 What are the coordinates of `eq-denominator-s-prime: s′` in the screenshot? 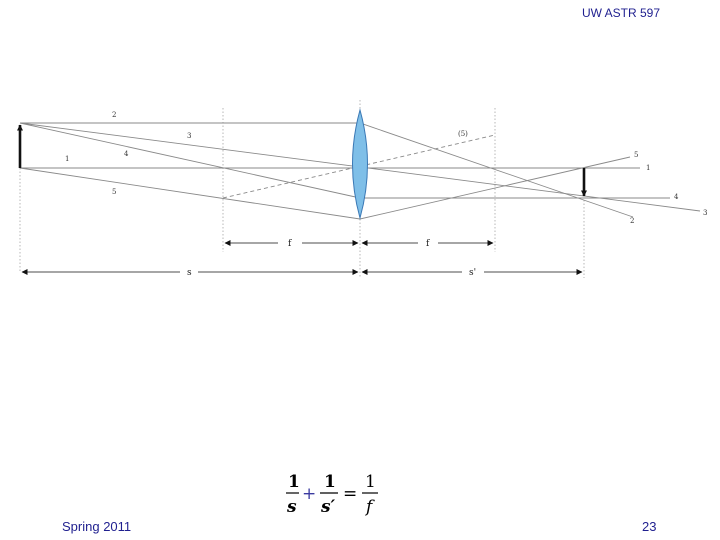 It's located at (328, 507).